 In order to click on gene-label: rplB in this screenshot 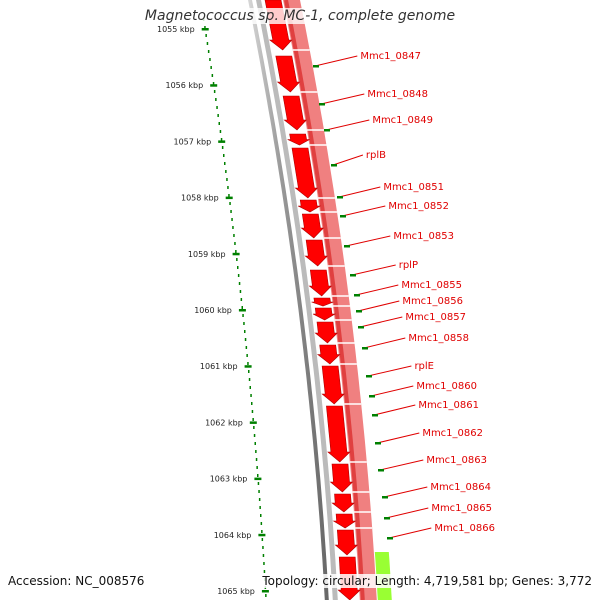, I will do `click(376, 155)`.